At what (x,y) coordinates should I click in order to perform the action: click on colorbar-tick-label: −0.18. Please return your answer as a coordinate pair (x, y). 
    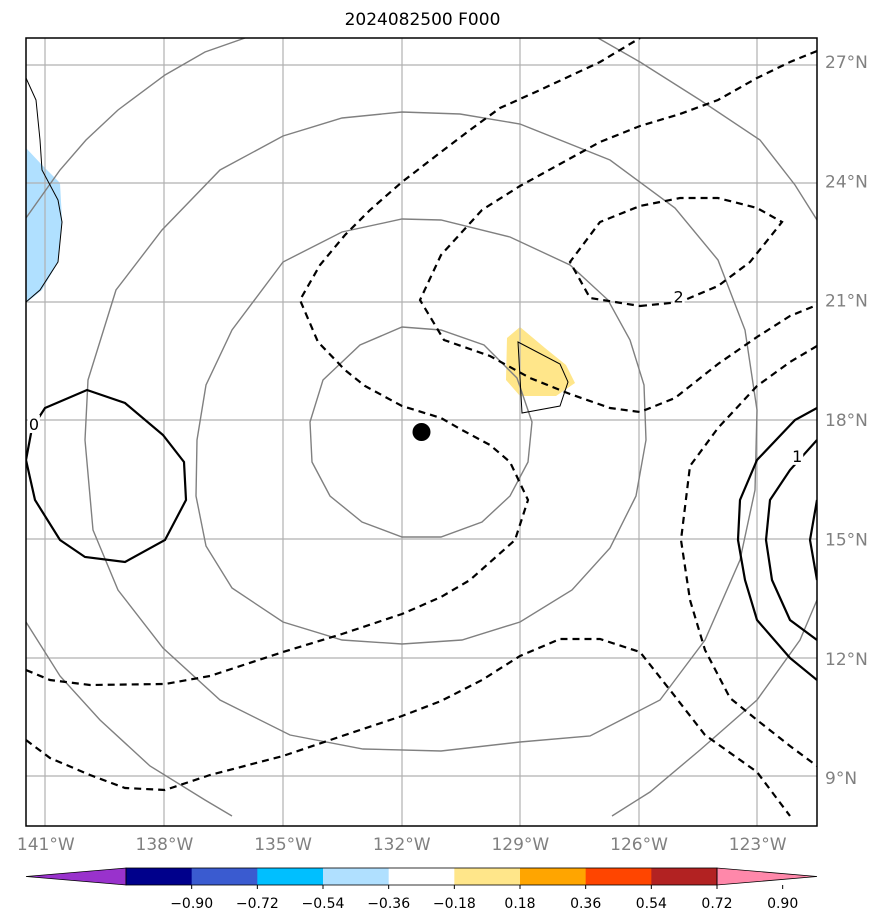
    Looking at the image, I should click on (454, 904).